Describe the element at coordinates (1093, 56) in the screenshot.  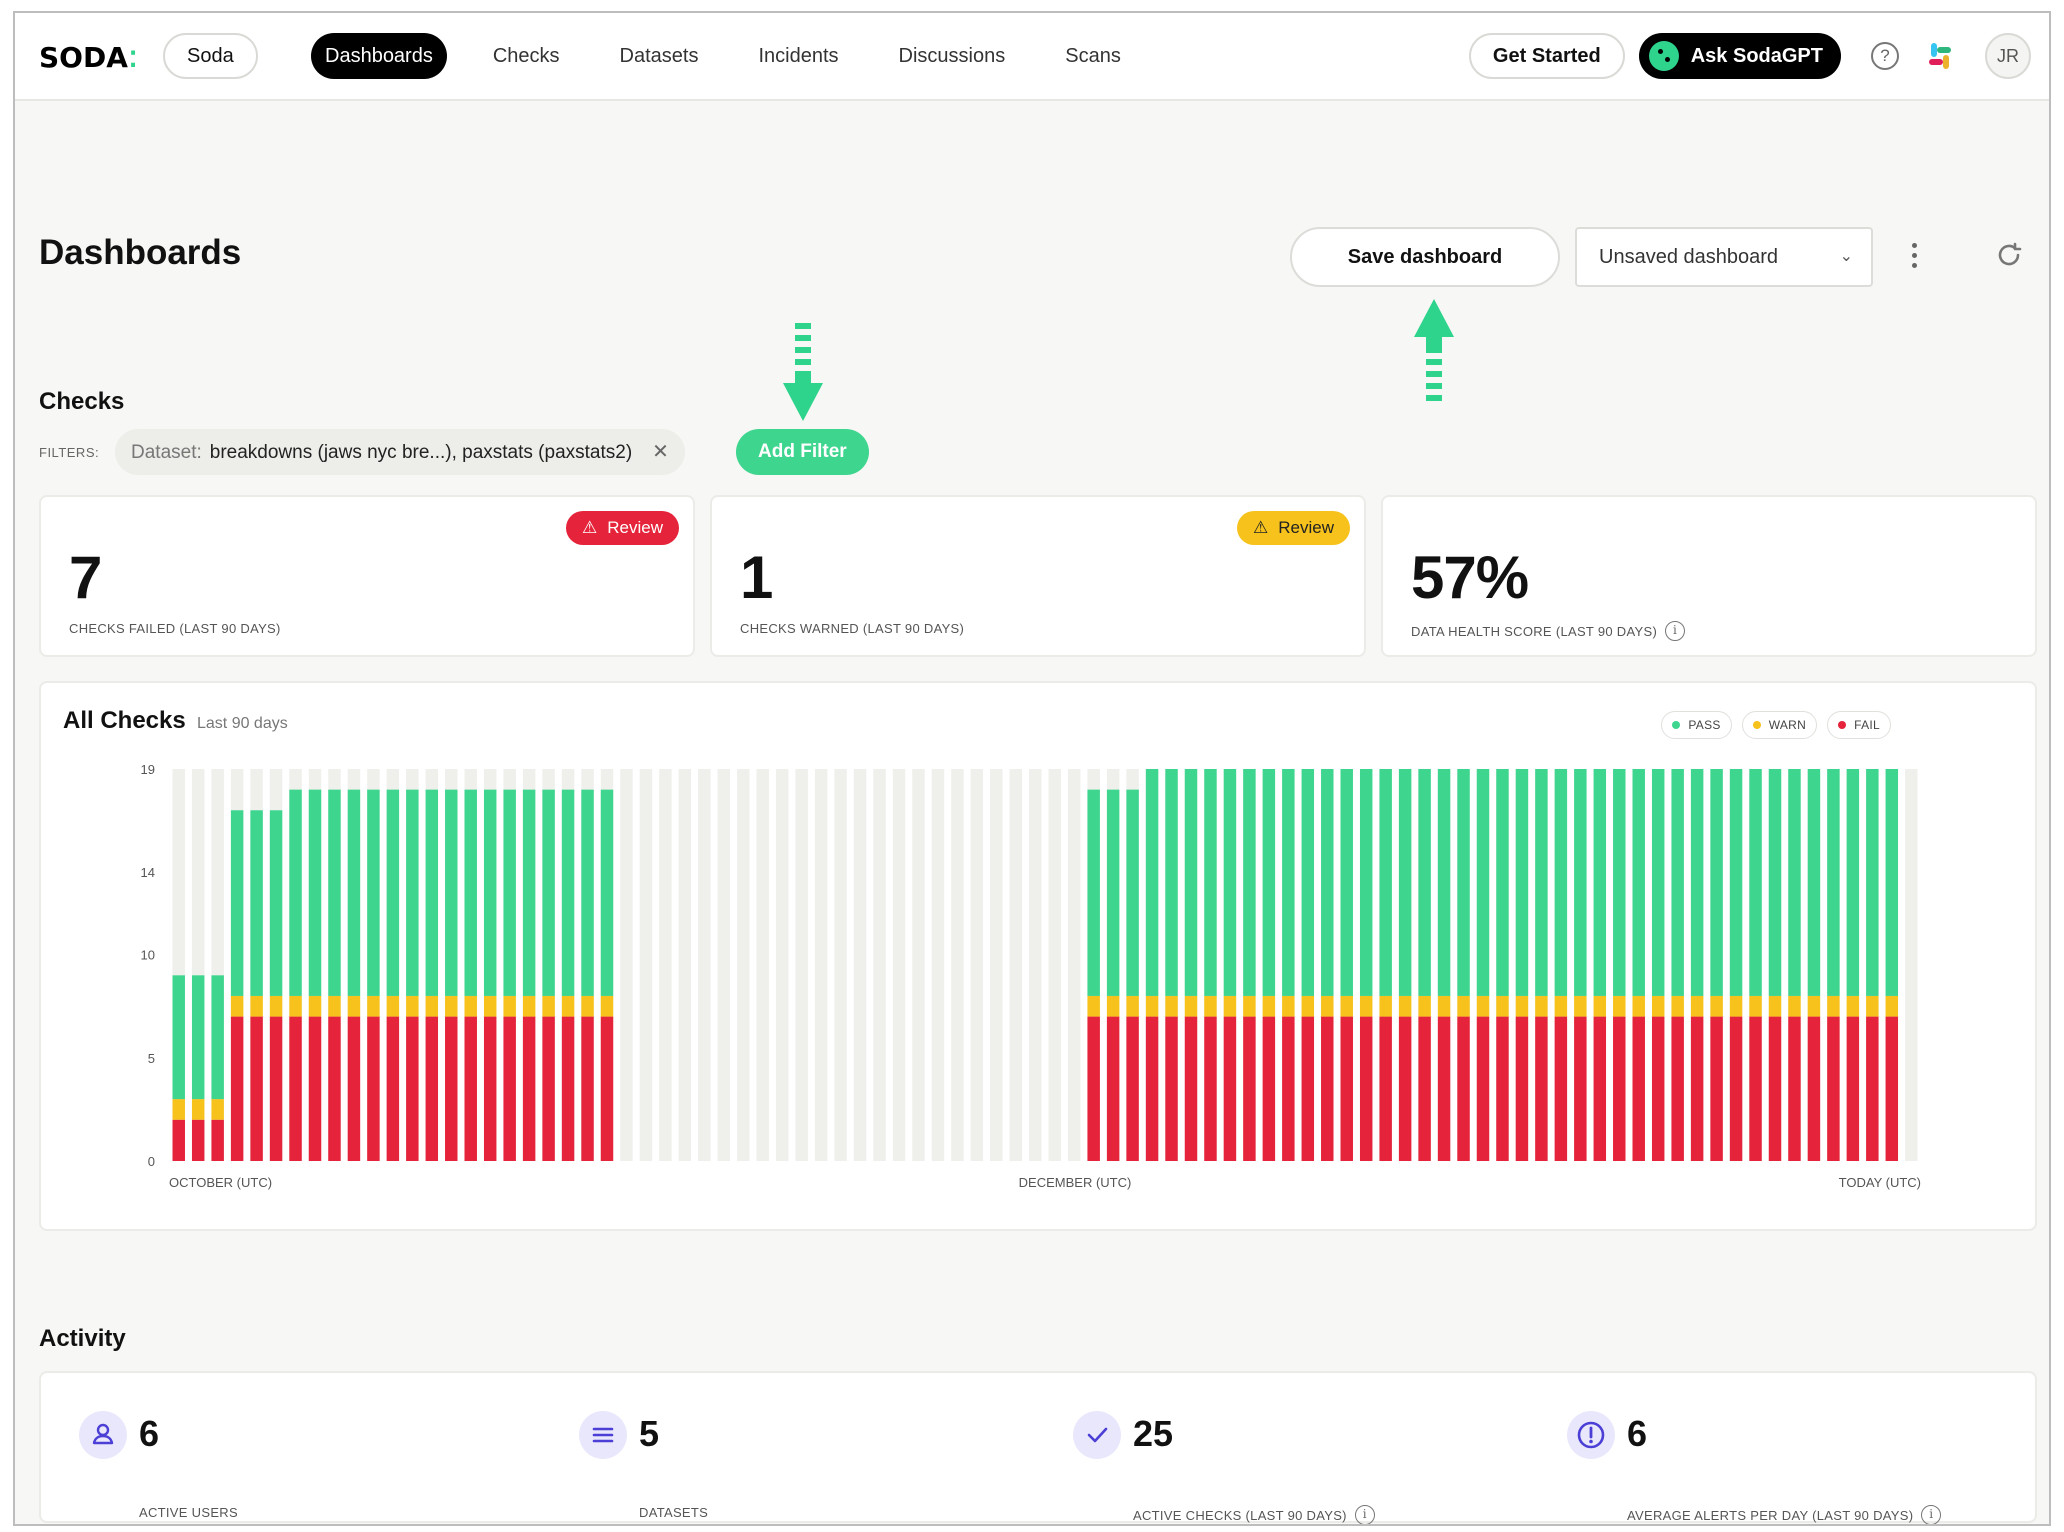
I see `nav-scans: Scans` at that location.